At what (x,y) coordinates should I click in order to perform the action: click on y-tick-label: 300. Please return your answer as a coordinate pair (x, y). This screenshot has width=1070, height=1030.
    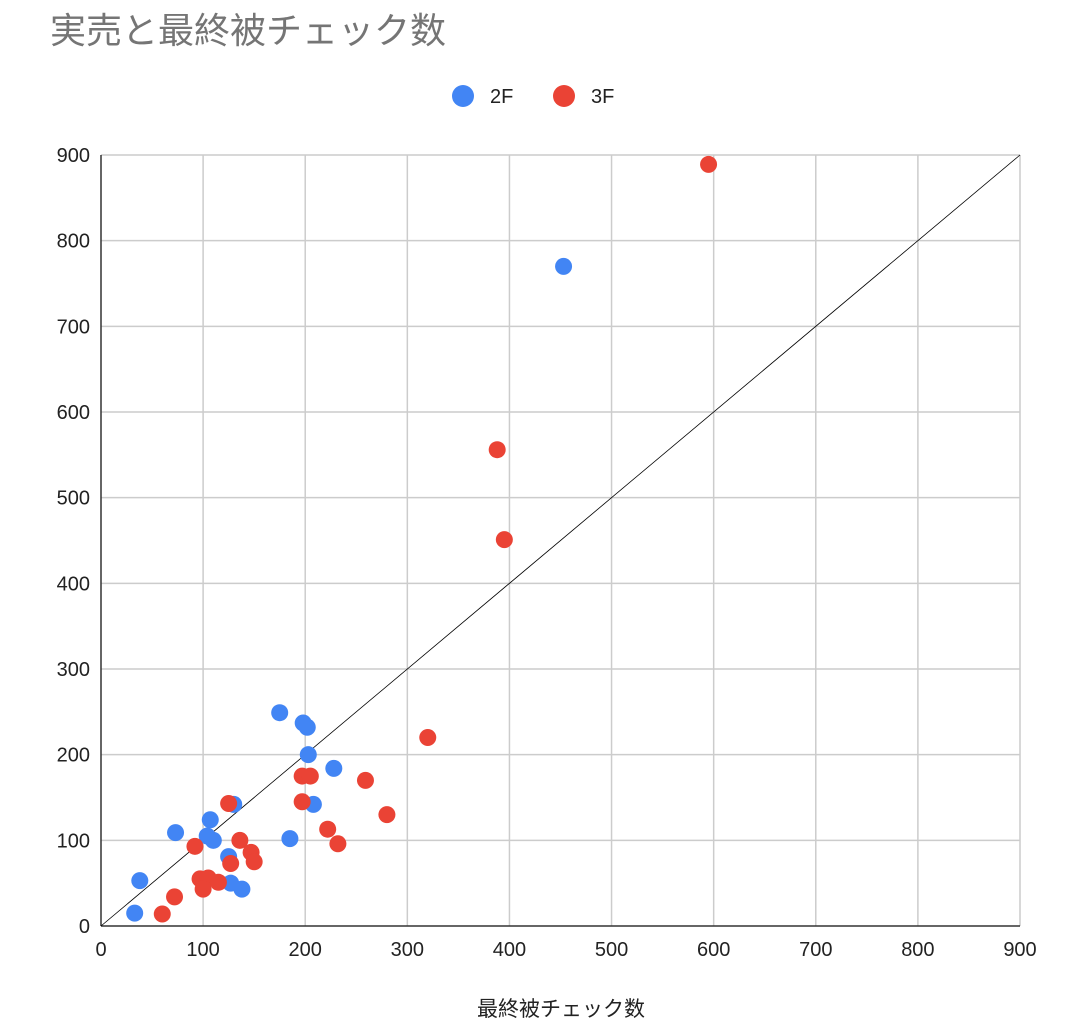
    Looking at the image, I should click on (73, 670).